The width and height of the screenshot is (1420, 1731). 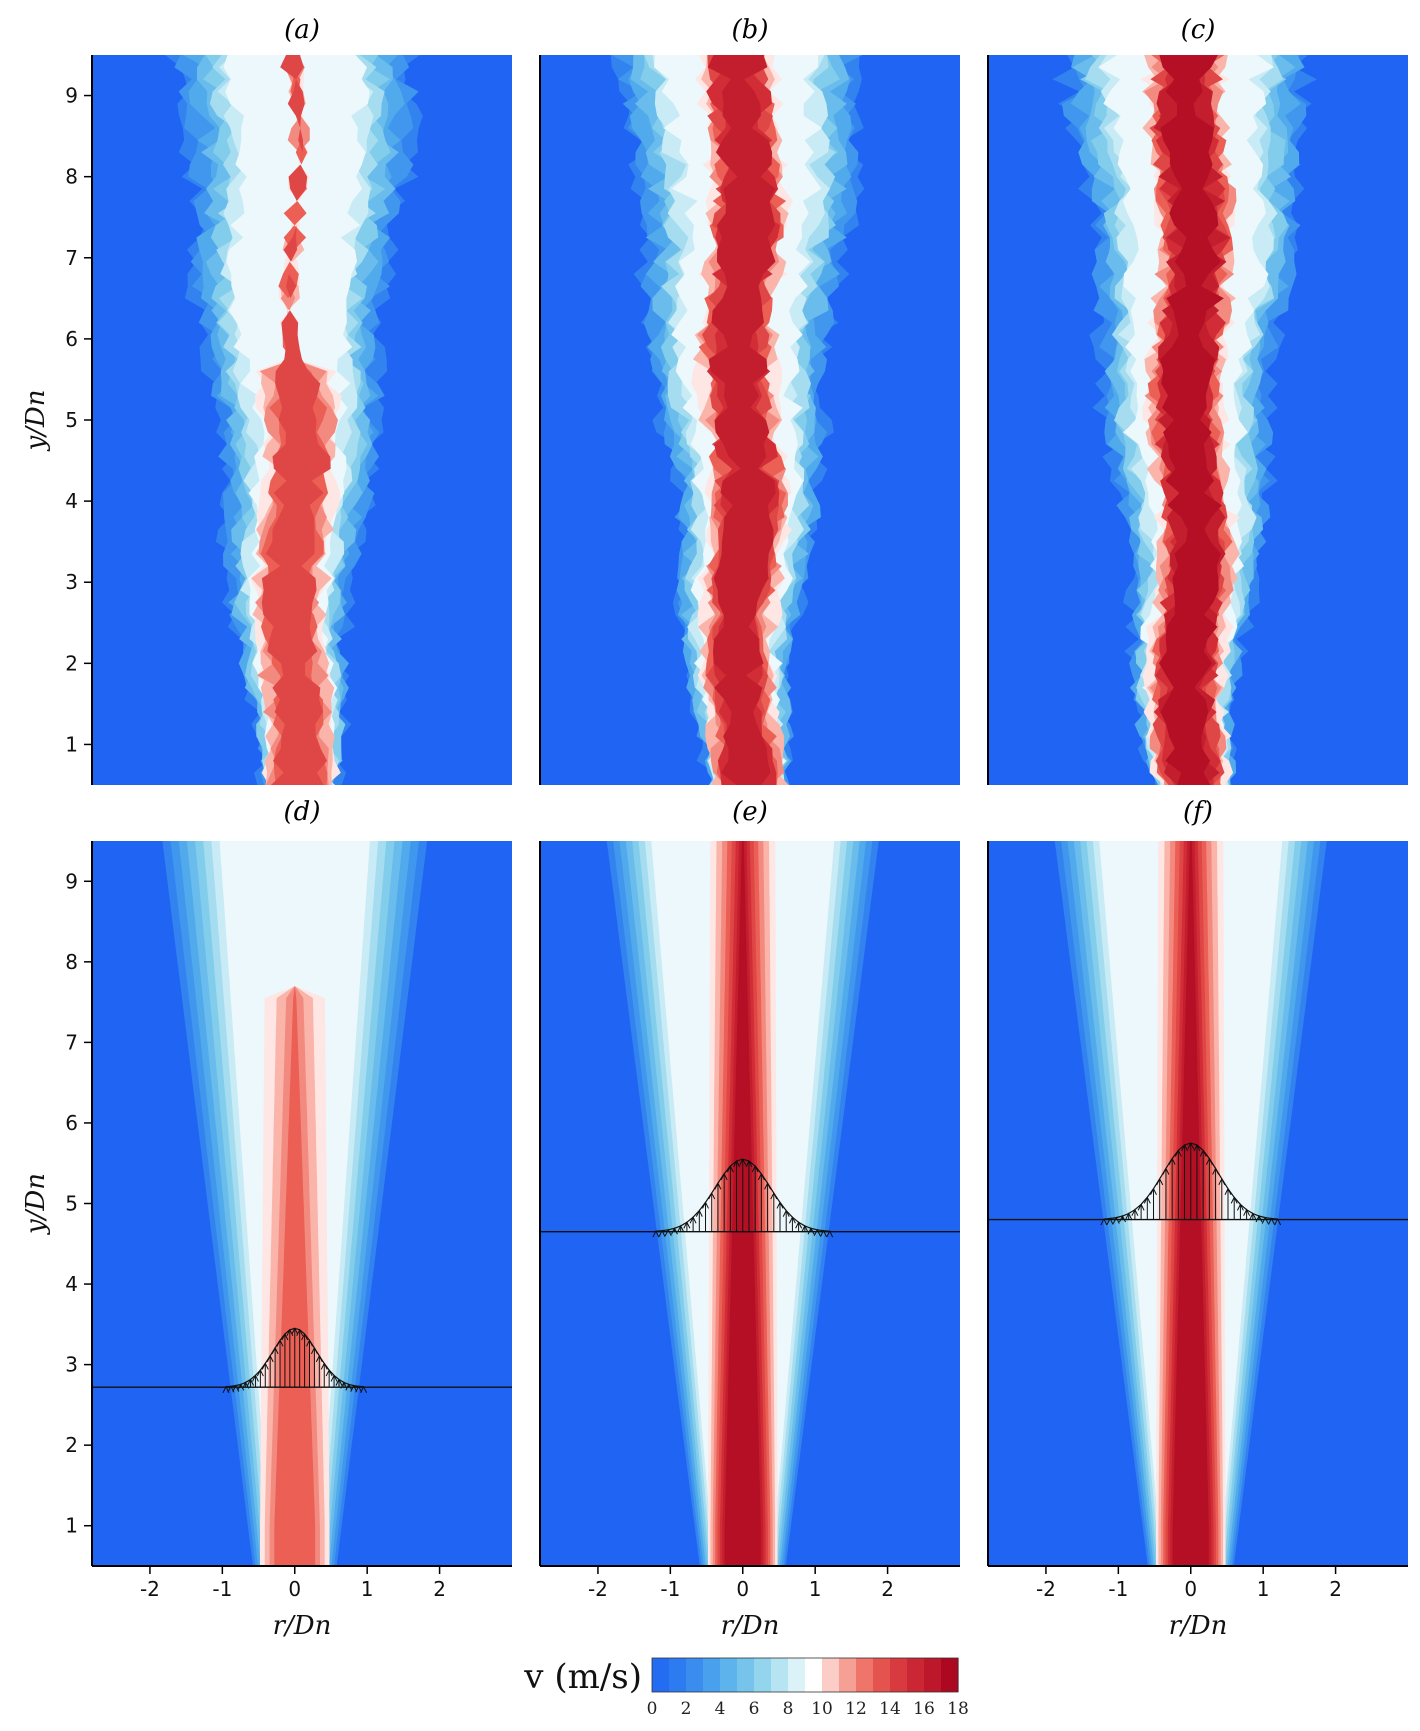 I want to click on panel-e: -2 -1 0 1 2 r/Dn (e), so click(x=749, y=1219).